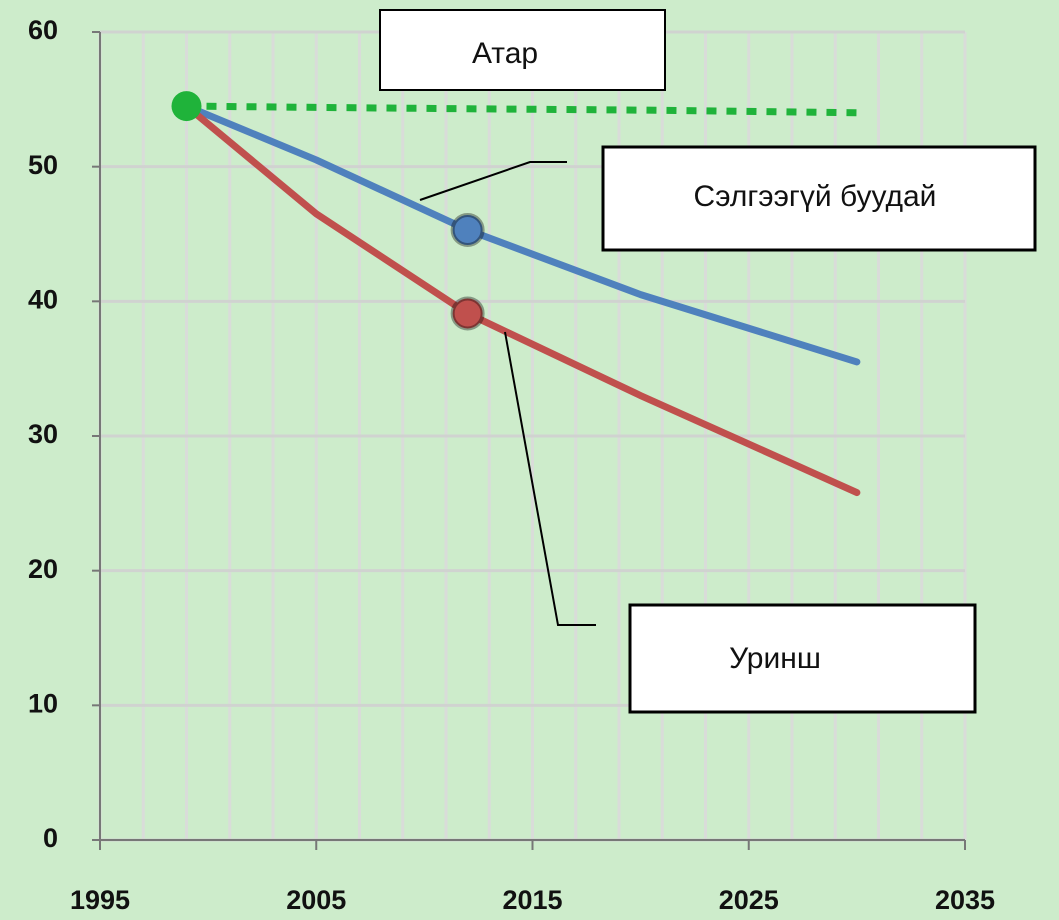 This screenshot has width=1059, height=920. What do you see at coordinates (749, 900) in the screenshot?
I see `x-tick-label: 2025` at bounding box center [749, 900].